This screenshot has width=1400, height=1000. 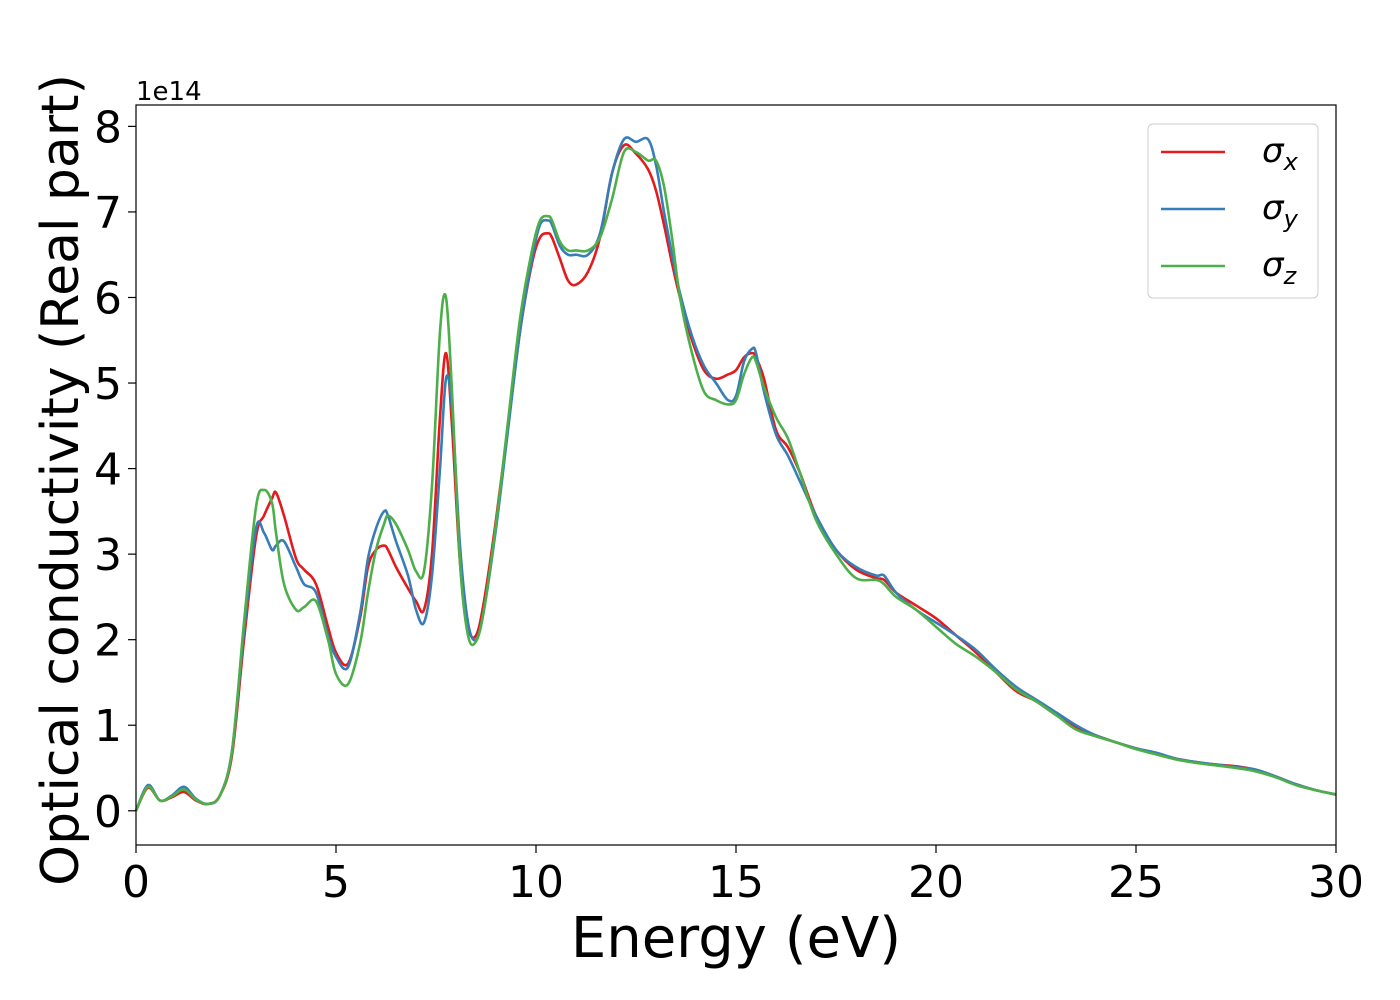 What do you see at coordinates (736, 938) in the screenshot?
I see `x-axis-title: Energy (eV)` at bounding box center [736, 938].